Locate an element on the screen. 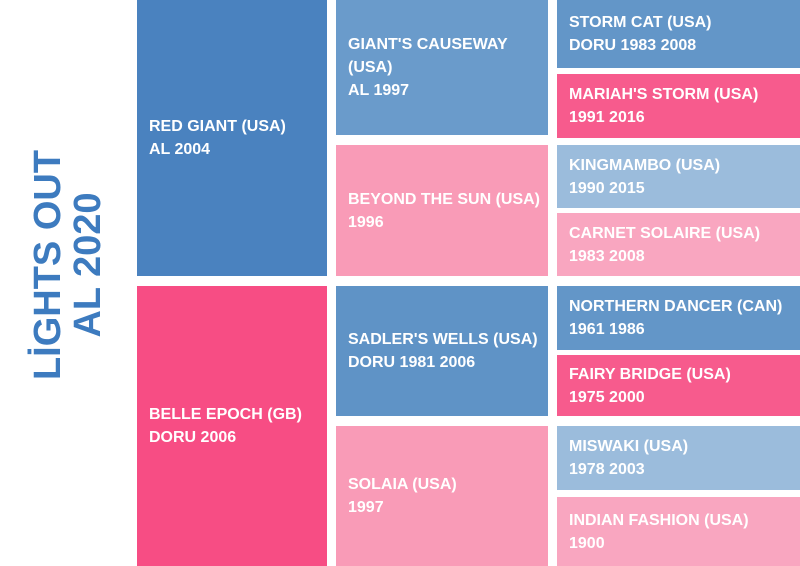 The width and height of the screenshot is (800, 566). horse-box: MISWAKI (USA) 1978 2003 is located at coordinates (678, 458).